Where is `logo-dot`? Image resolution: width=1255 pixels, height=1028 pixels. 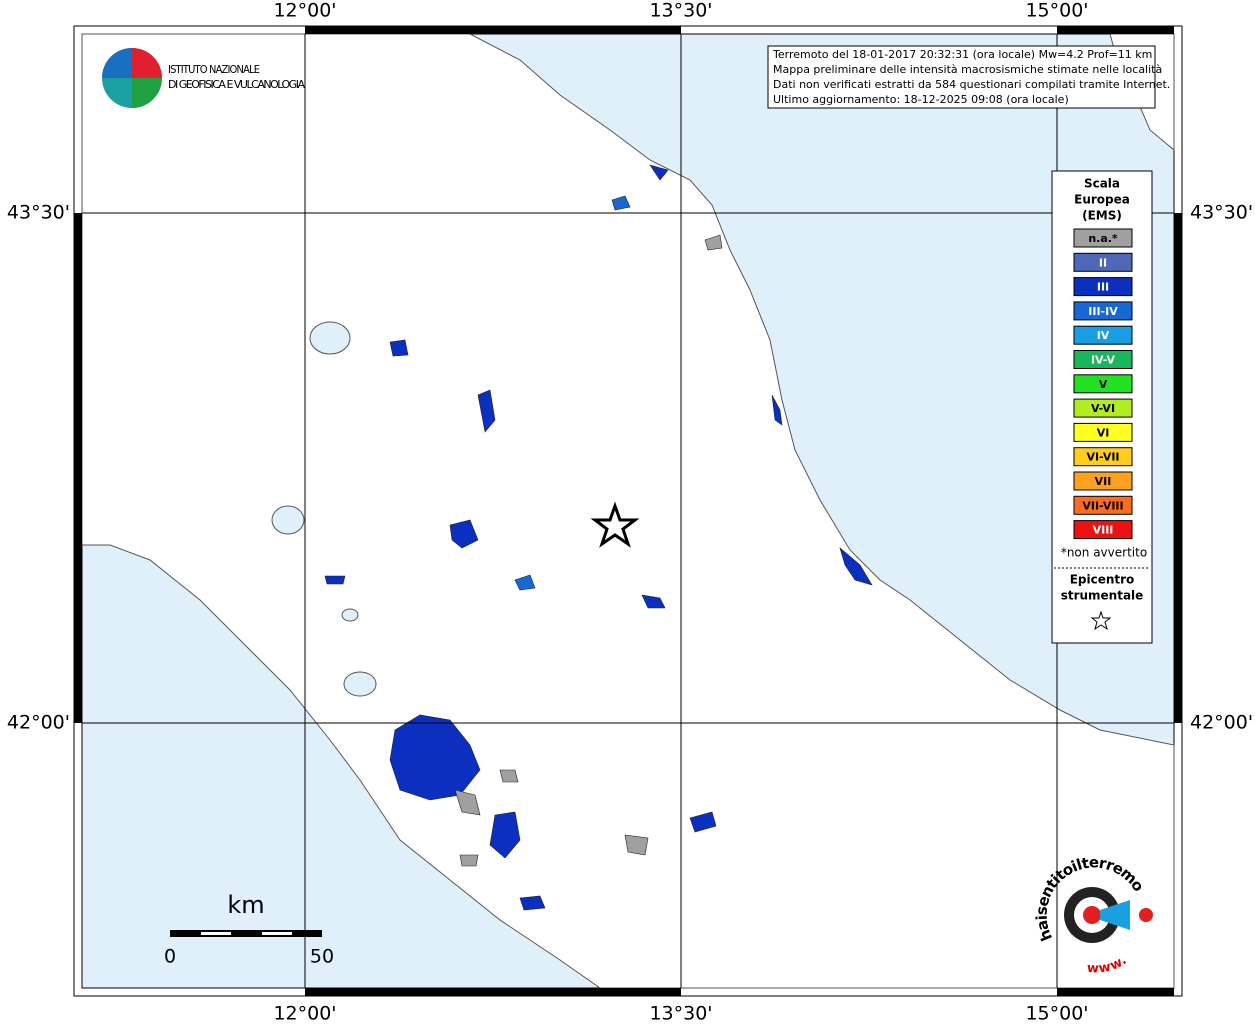 logo-dot is located at coordinates (1092, 915).